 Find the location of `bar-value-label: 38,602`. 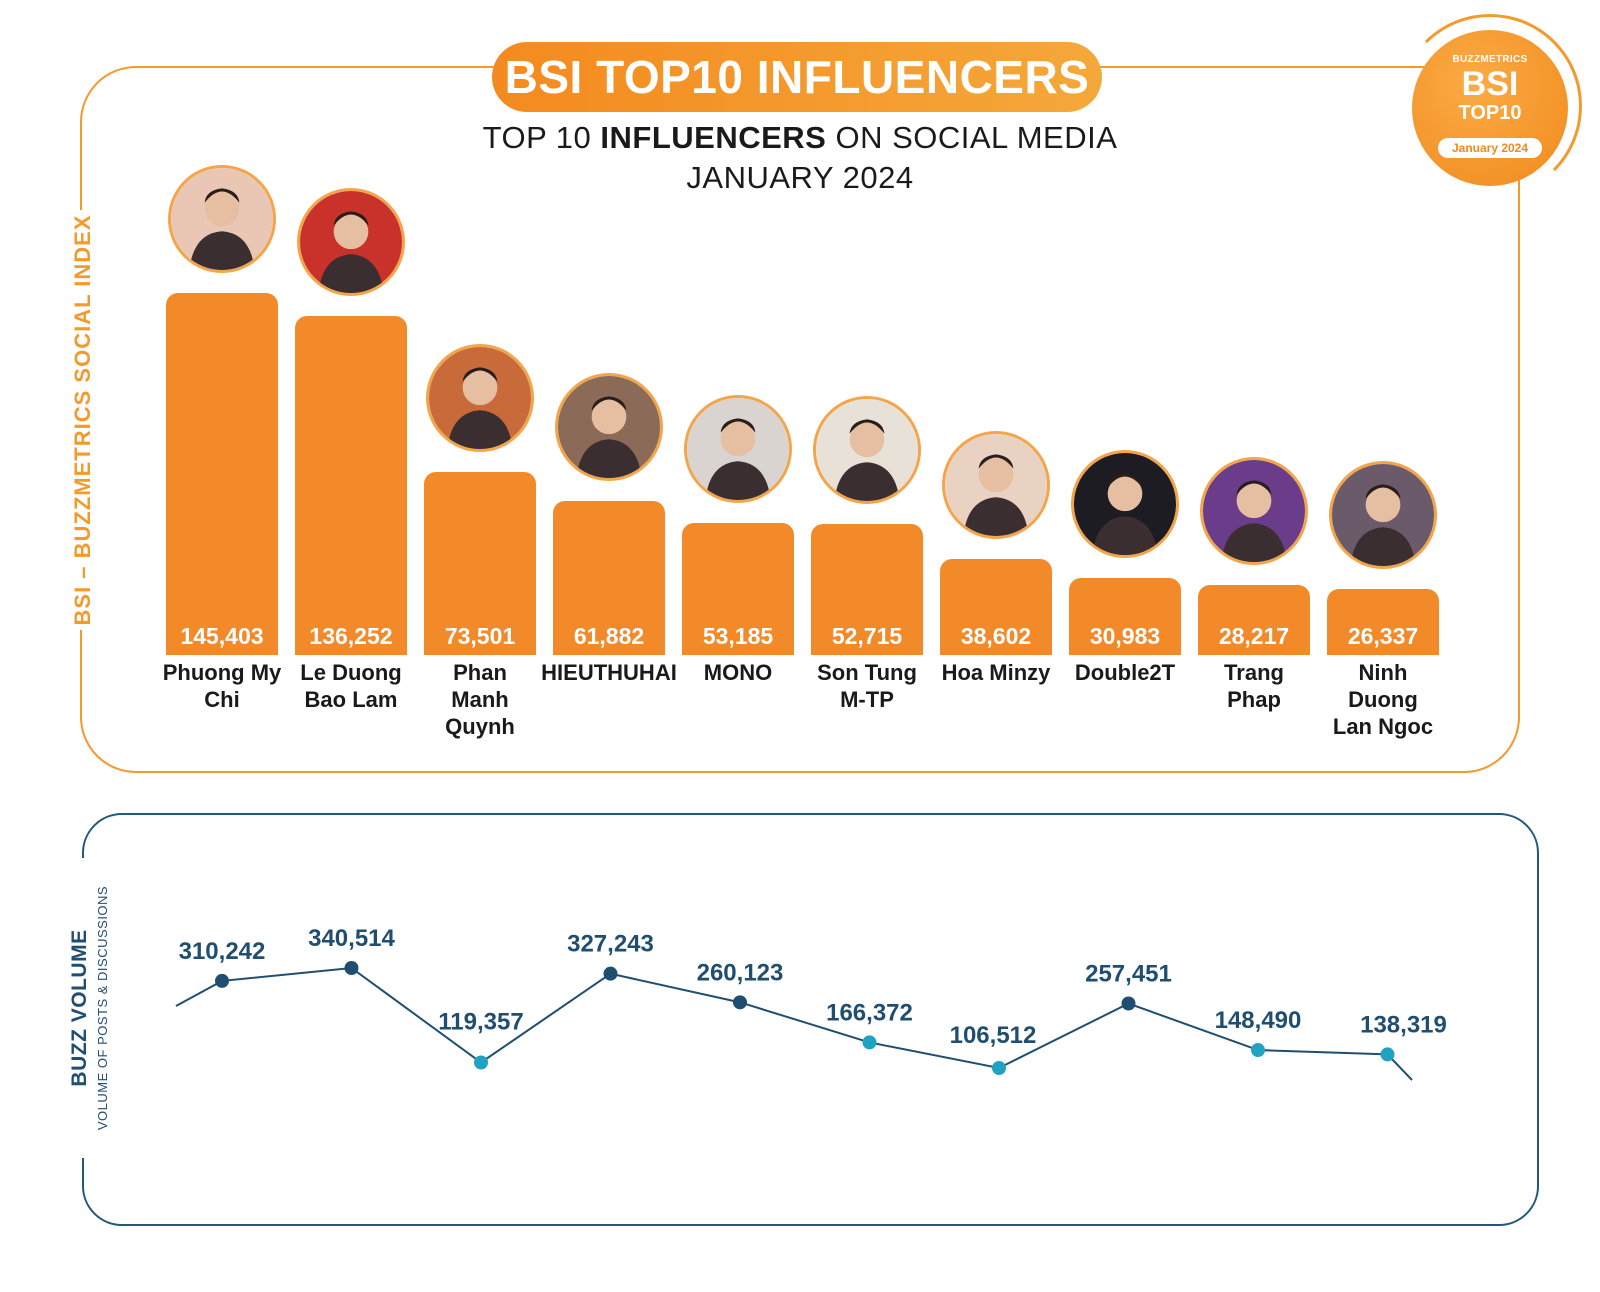

bar-value-label: 38,602 is located at coordinates (996, 636).